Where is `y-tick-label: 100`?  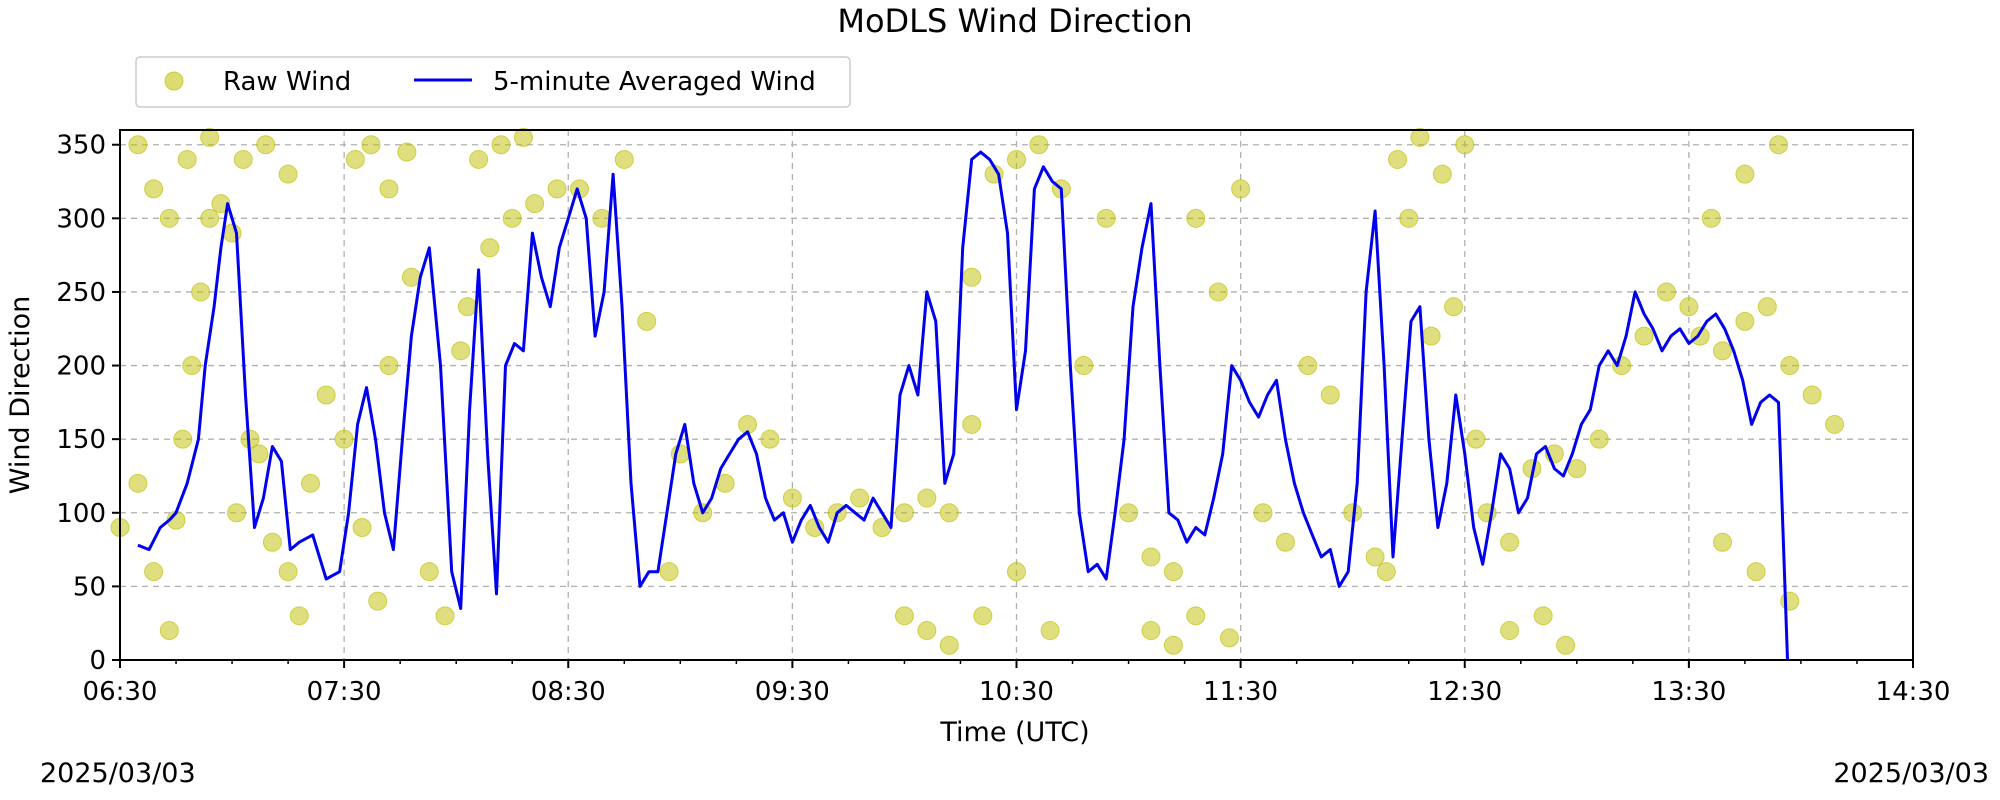 y-tick-label: 100 is located at coordinates (81, 514).